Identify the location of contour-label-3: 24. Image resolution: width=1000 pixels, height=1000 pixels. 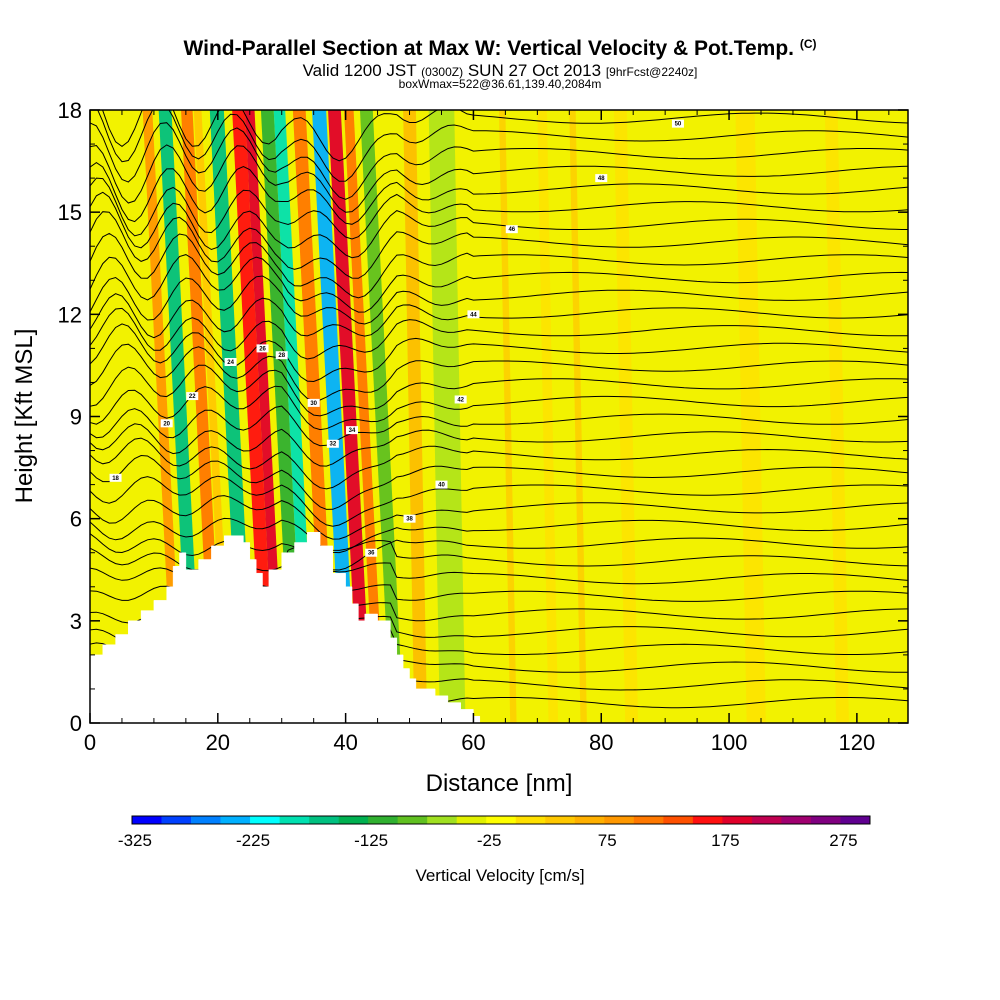
(230, 362).